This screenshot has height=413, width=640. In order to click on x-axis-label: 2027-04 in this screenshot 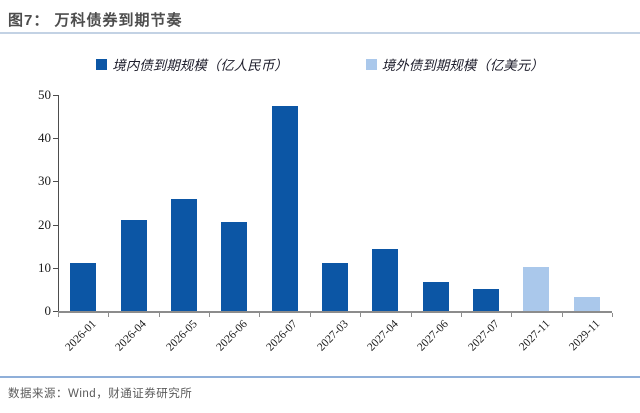, I will do `click(383, 336)`.